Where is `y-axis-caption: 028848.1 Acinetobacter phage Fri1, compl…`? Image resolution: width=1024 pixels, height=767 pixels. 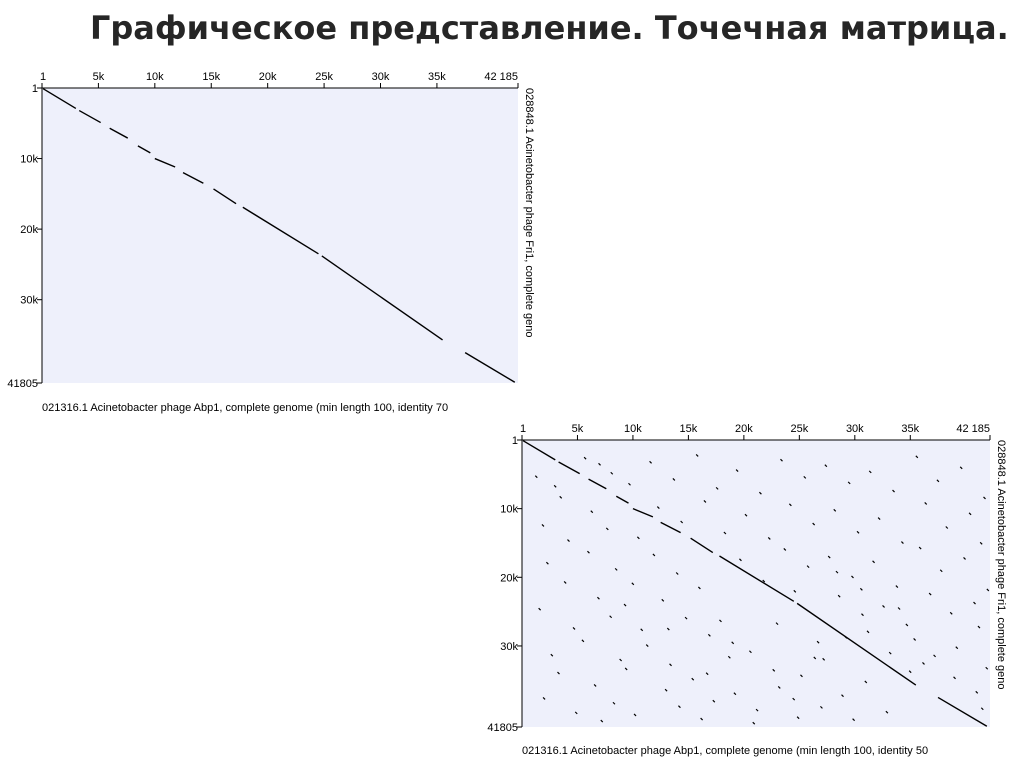 y-axis-caption: 028848.1 Acinetobacter phage Fri1, compl… is located at coordinates (1001, 565).